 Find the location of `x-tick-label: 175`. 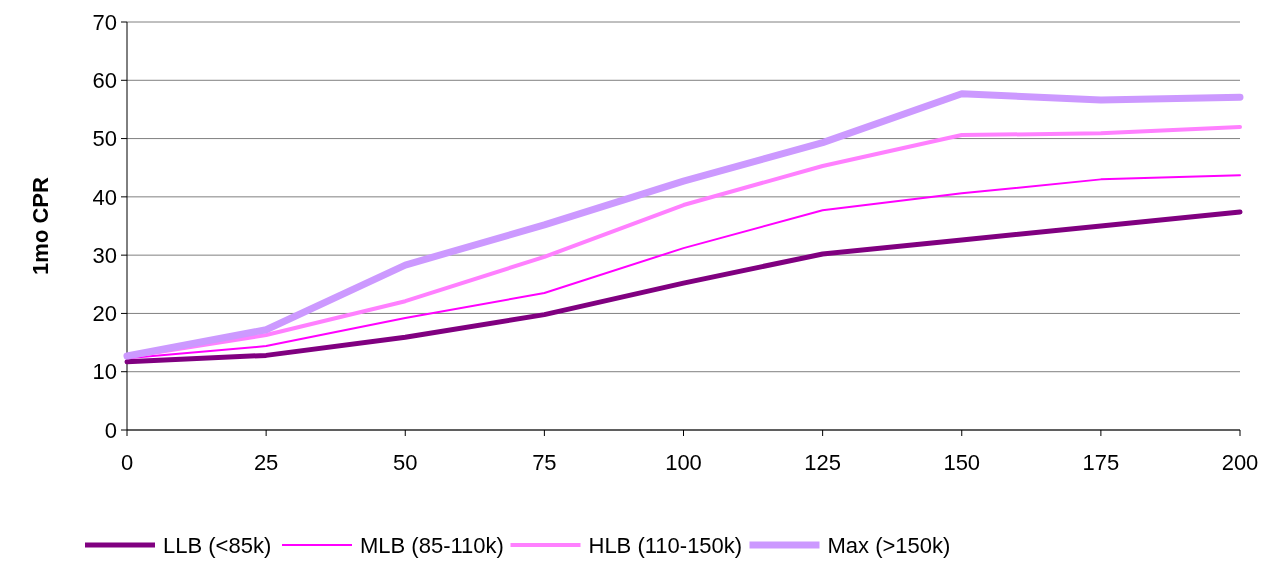

x-tick-label: 175 is located at coordinates (1101, 462).